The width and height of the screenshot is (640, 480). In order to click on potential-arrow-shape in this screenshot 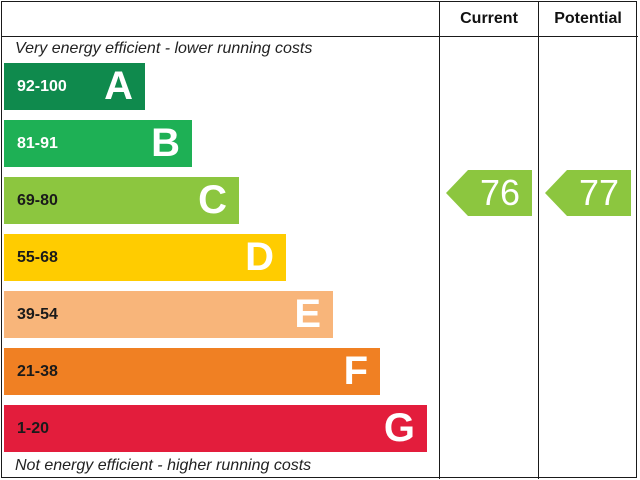, I will do `click(588, 193)`.